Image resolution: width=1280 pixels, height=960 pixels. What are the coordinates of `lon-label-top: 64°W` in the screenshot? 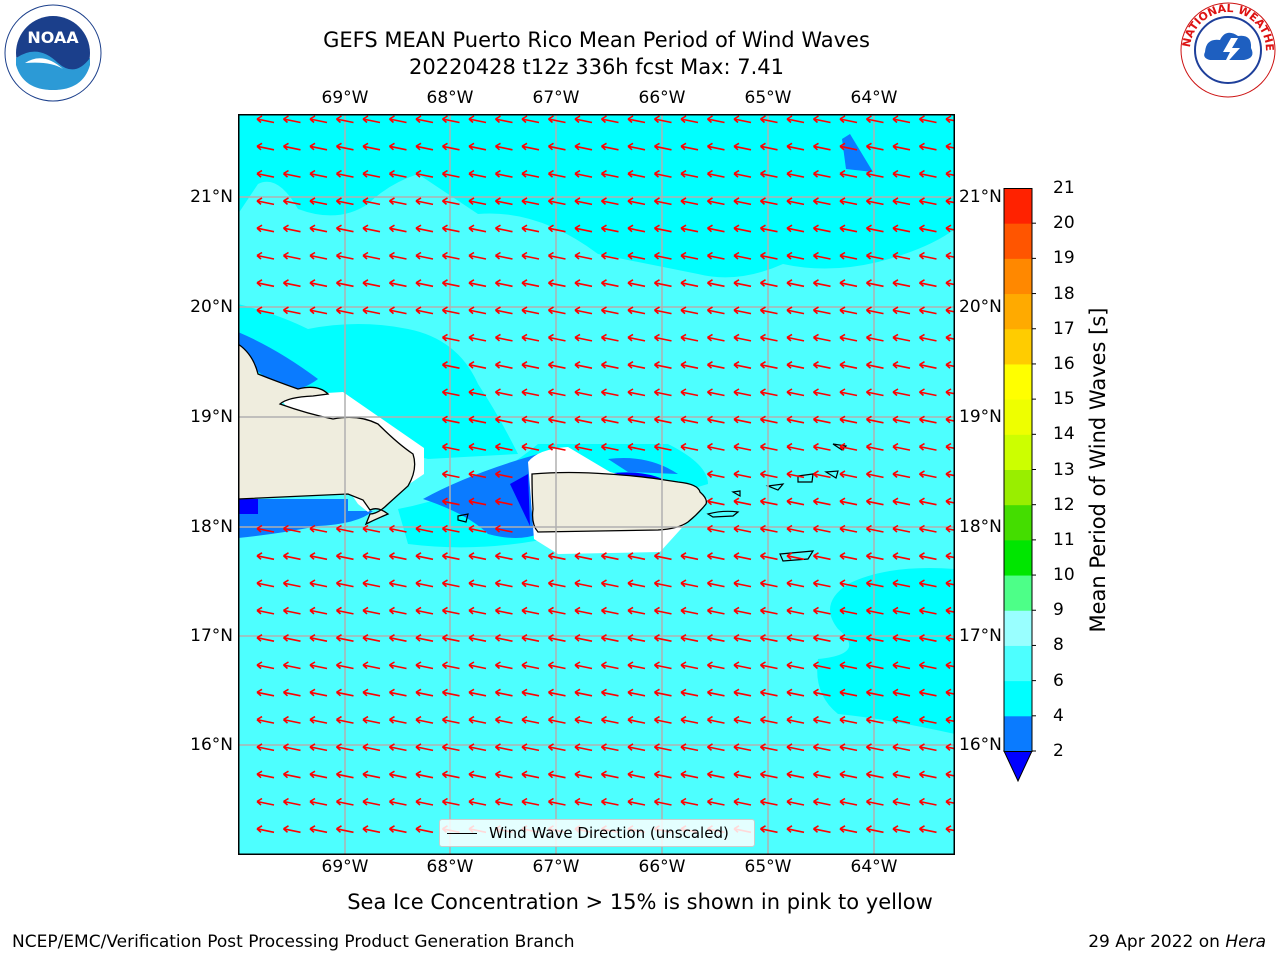 It's located at (874, 98).